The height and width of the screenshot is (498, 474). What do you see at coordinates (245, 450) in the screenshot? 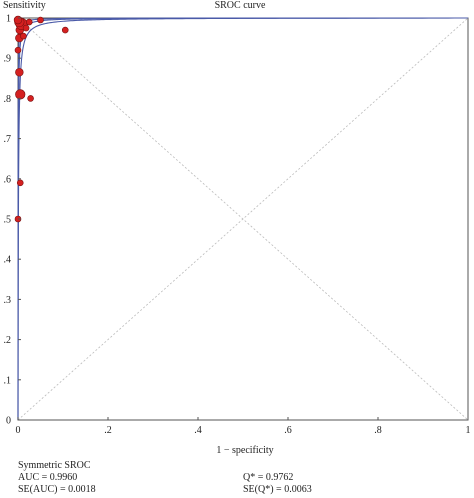
I see `x-axis-title: 1 − specificity` at bounding box center [245, 450].